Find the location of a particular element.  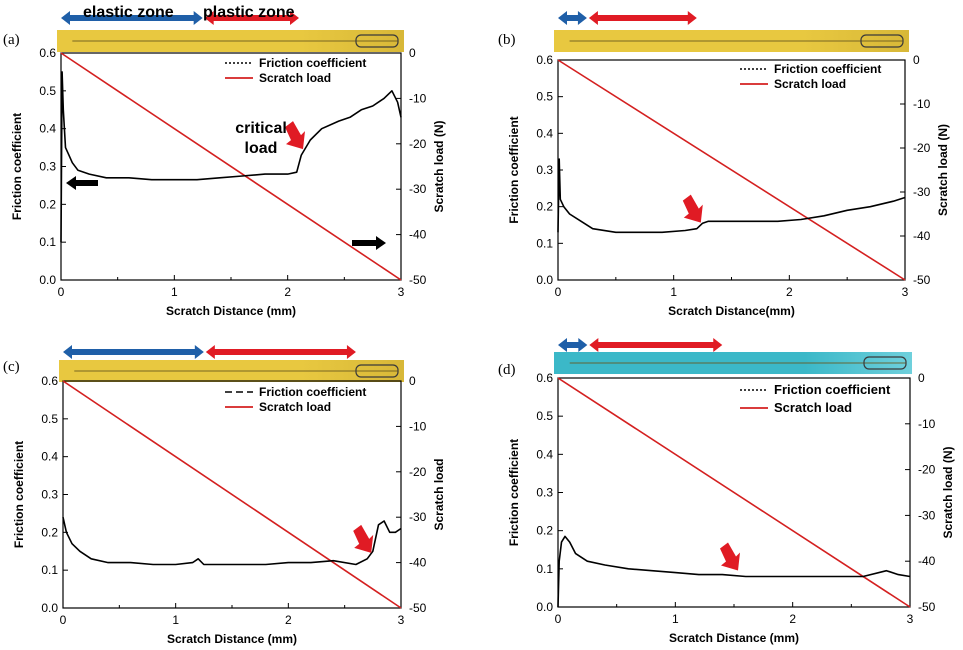

plastic-zone-label: plastic zone is located at coordinates (249, 12).